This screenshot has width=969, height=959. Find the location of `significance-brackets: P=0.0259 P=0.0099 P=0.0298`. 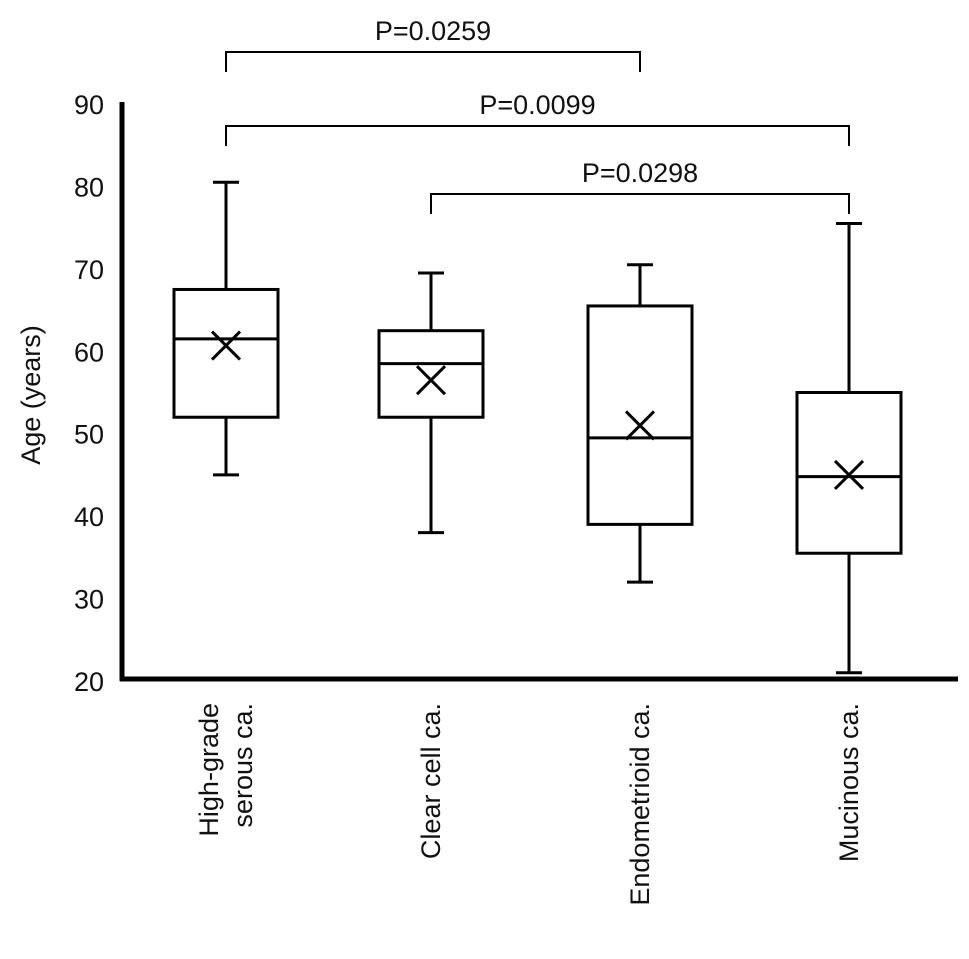

significance-brackets: P=0.0259 P=0.0099 P=0.0298 is located at coordinates (537, 115).